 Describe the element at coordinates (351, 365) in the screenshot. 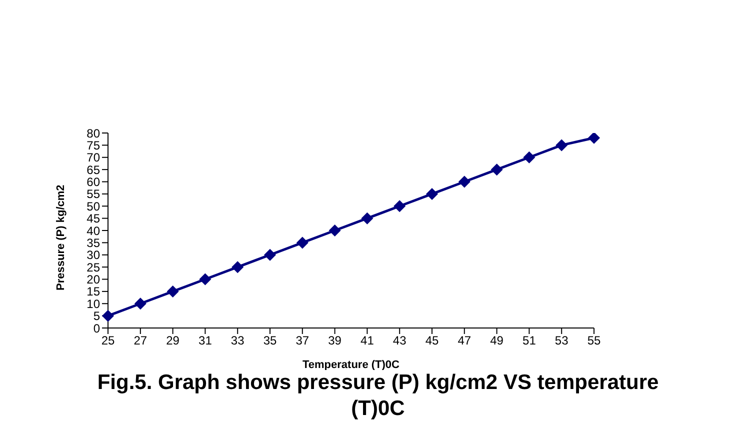

I see `x-axis-title: Temperature (T)0C` at that location.